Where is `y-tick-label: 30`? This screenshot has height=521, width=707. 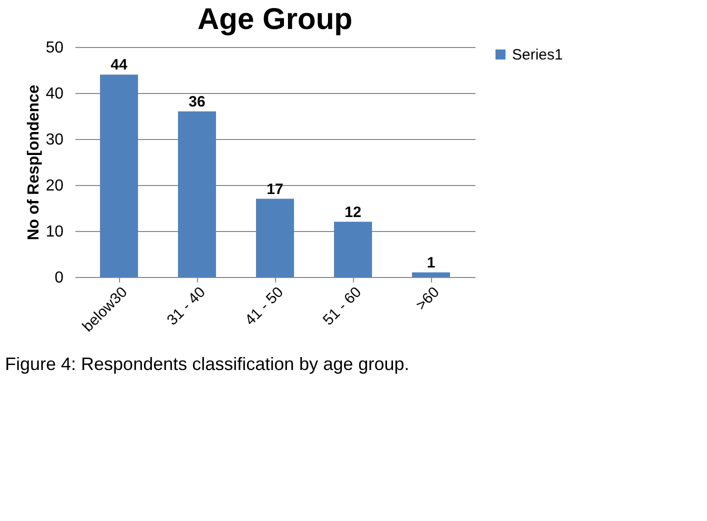
y-tick-label: 30 is located at coordinates (55, 140).